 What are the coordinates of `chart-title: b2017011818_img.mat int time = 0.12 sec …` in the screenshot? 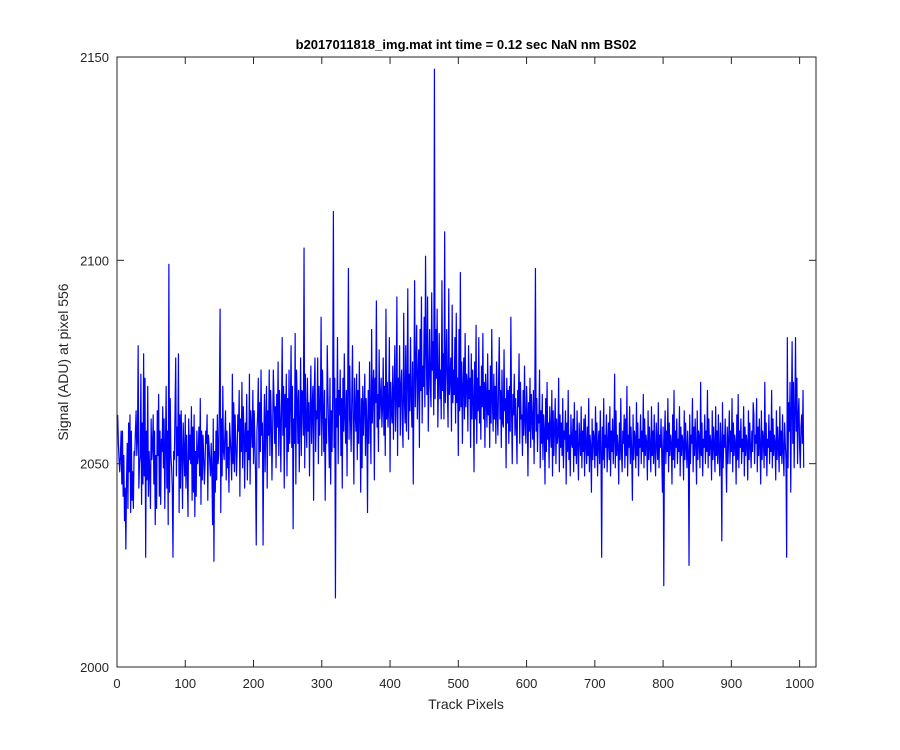 It's located at (466, 44).